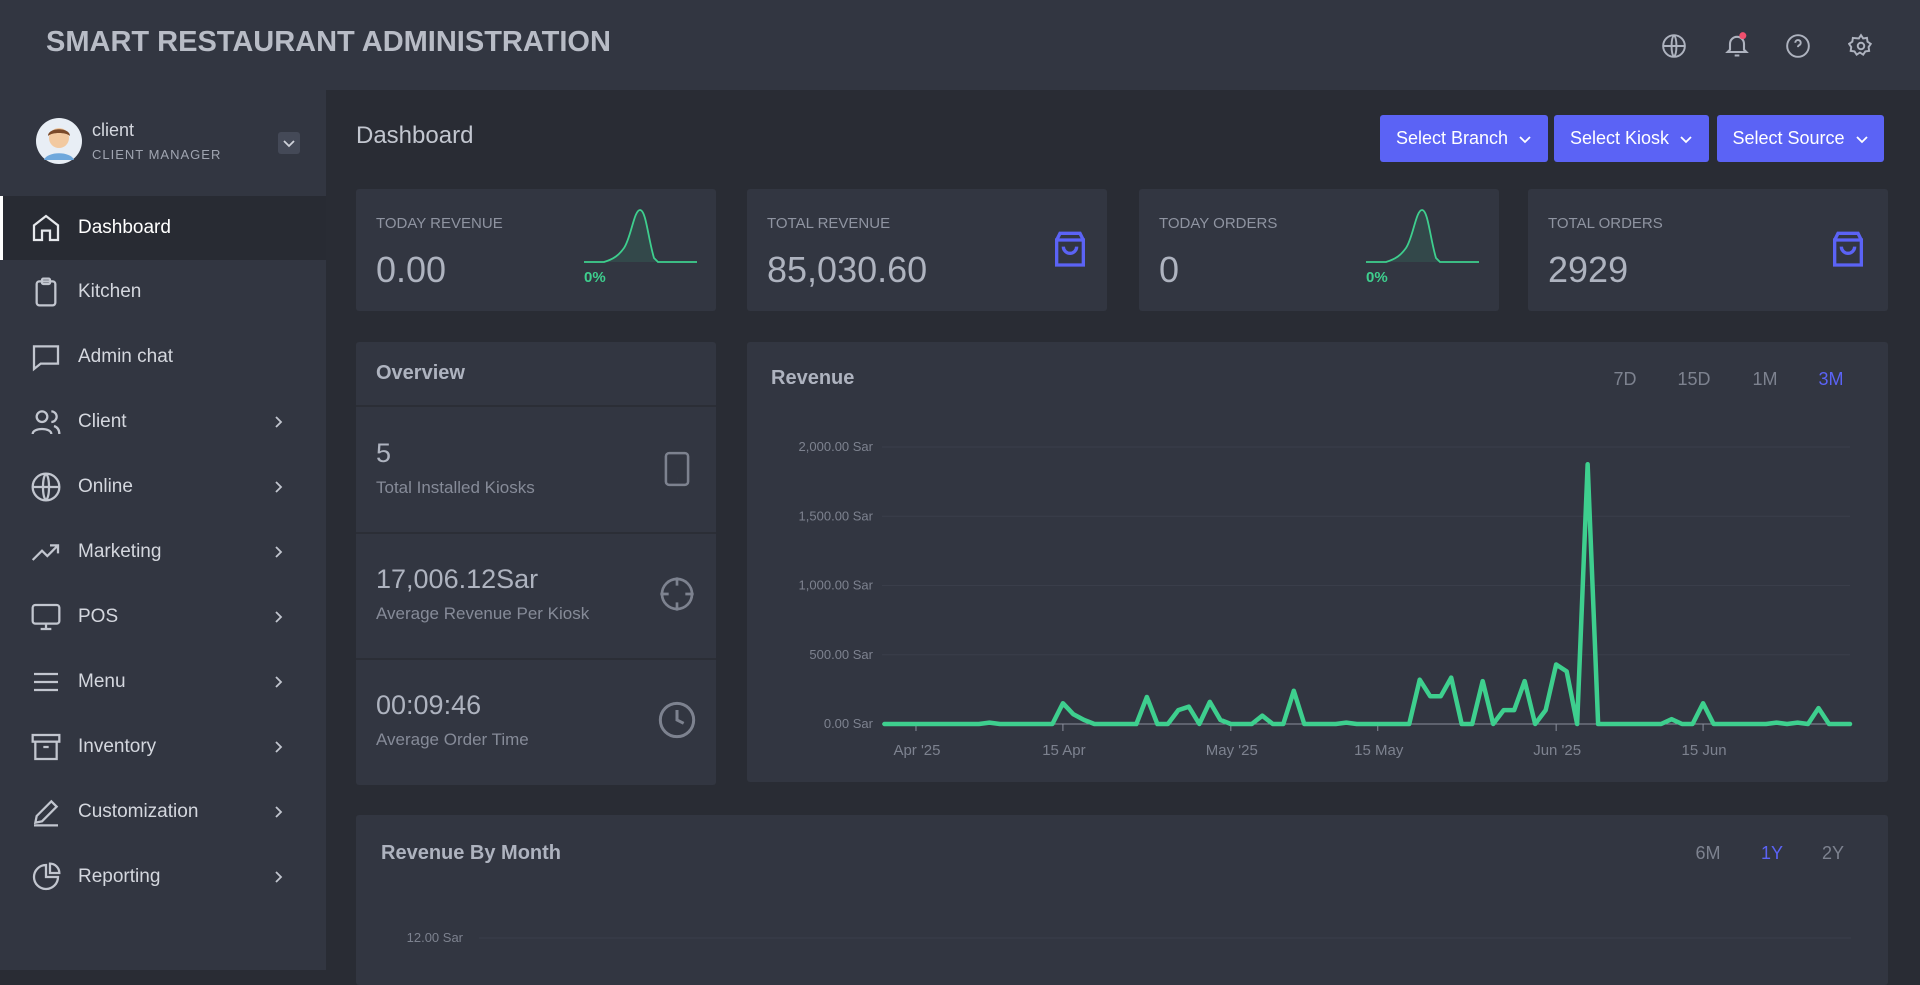 Image resolution: width=1920 pixels, height=985 pixels. Describe the element at coordinates (457, 579) in the screenshot. I see `text: 17,006.12Sar` at that location.